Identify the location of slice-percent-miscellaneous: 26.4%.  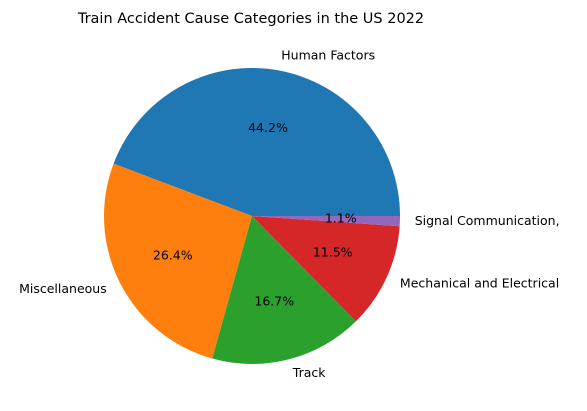
(173, 255).